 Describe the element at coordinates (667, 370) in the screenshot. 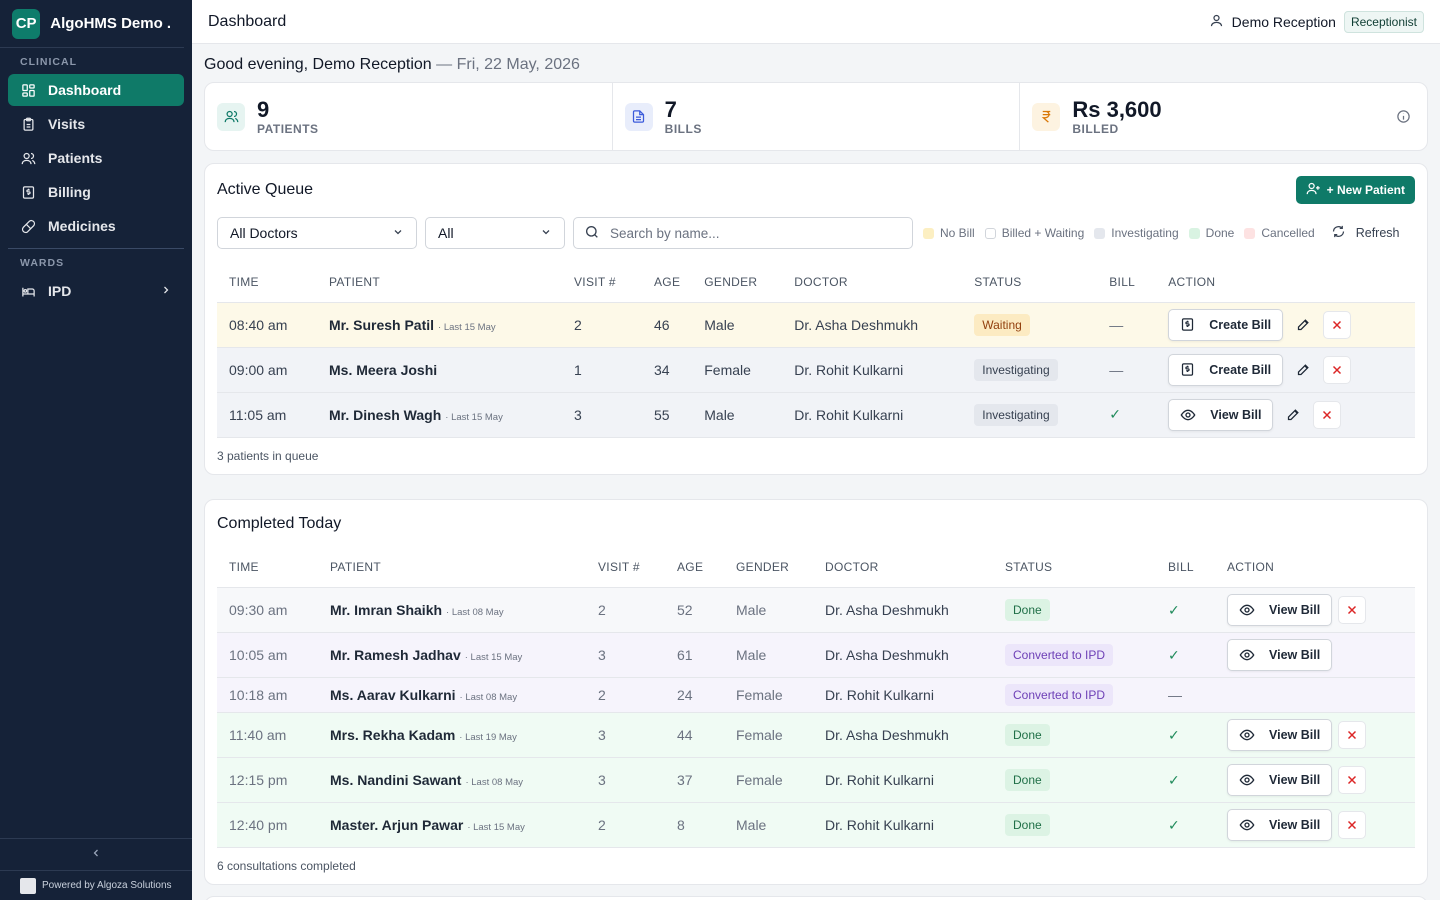

I see `age-cell: 34` at that location.